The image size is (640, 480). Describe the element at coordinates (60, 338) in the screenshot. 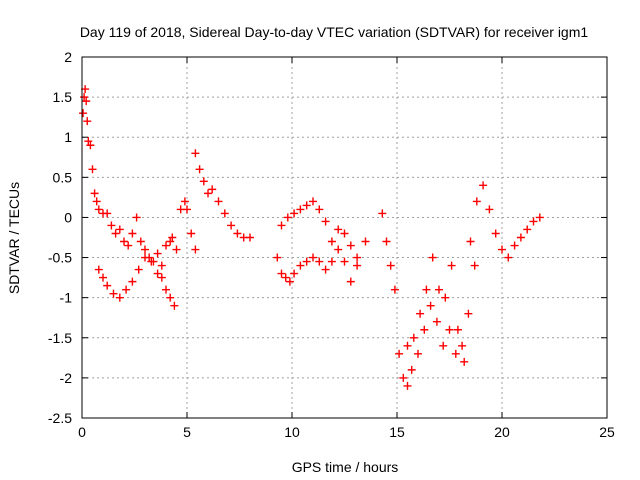

I see `y-tick-label: -1.5` at that location.